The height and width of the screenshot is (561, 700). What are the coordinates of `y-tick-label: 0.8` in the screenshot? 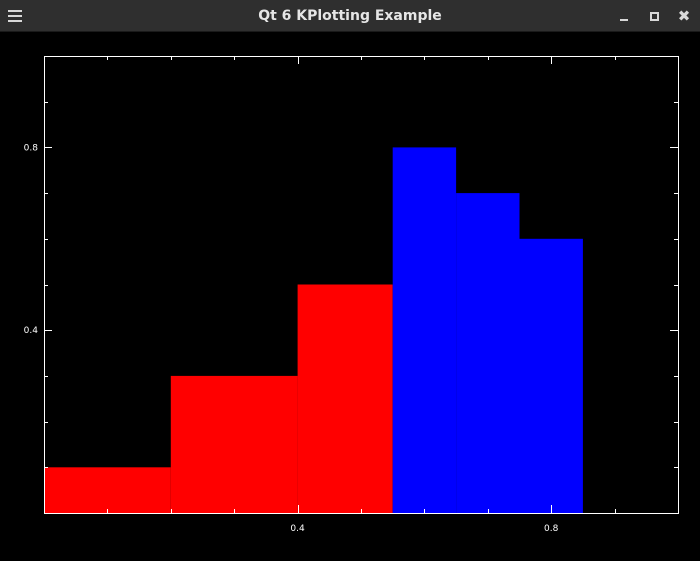 It's located at (31, 148).